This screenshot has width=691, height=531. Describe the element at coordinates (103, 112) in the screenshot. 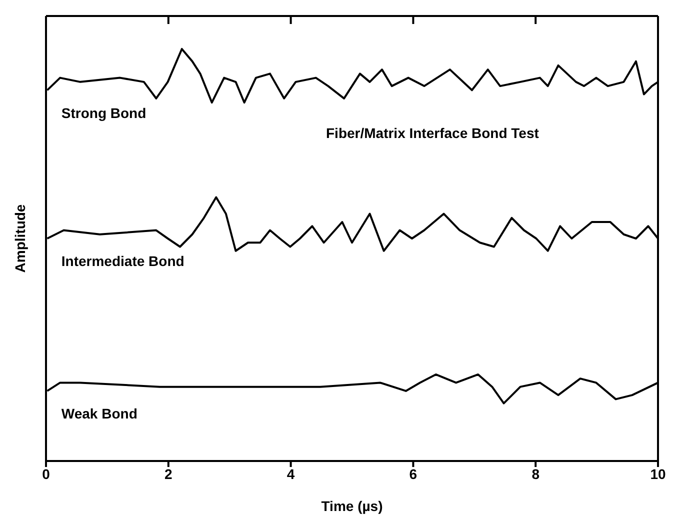

I see `series-label: Strong Bond` at that location.